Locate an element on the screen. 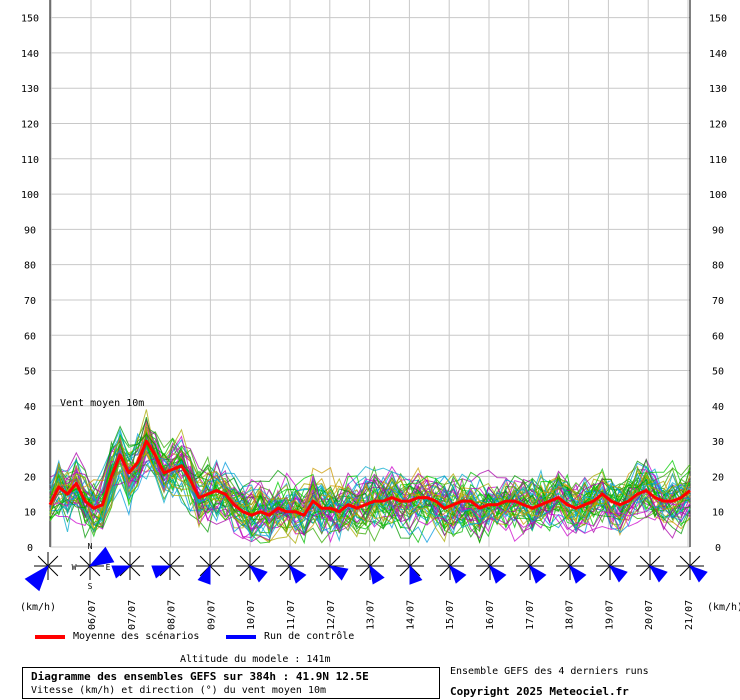 The width and height of the screenshot is (740, 700). y-tick-label-right: 110 is located at coordinates (718, 160).